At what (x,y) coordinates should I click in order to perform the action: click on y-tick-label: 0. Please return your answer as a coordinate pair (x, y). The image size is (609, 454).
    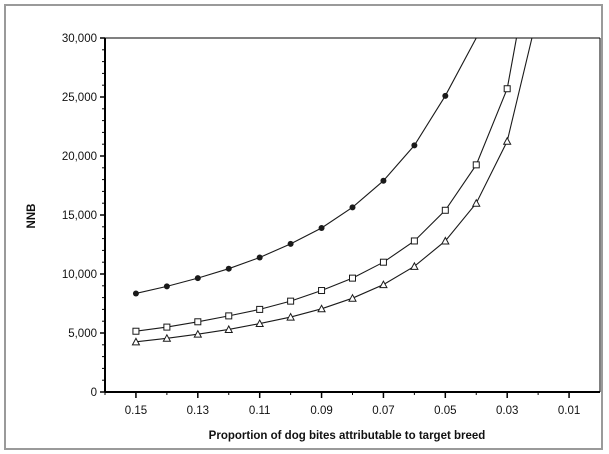
    Looking at the image, I should click on (94, 393).